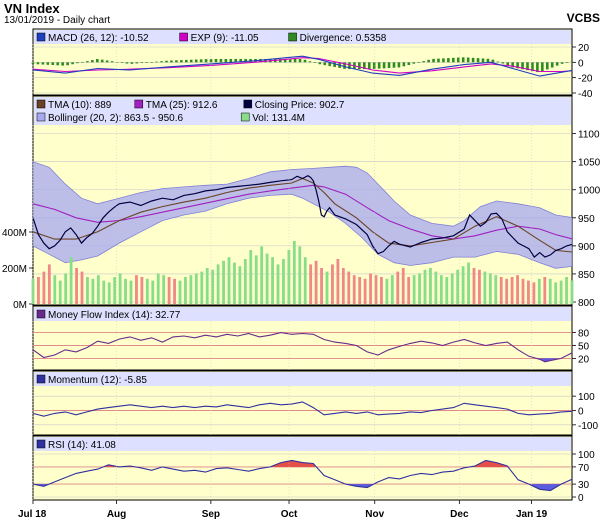 This screenshot has width=606, height=527. What do you see at coordinates (57, 20) in the screenshot?
I see `chart-subtitle: 13/01/2019 - Daily chart` at bounding box center [57, 20].